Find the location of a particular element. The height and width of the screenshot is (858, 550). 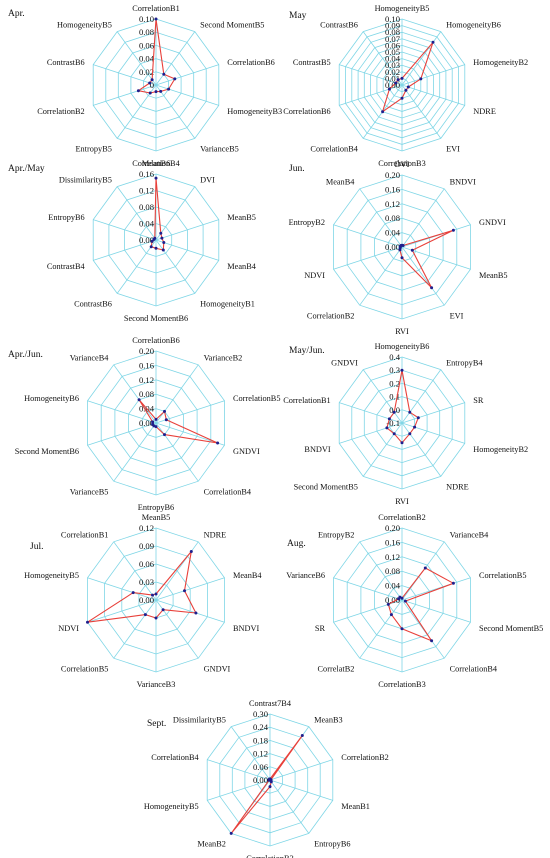

tick-label: 0.1 is located at coordinates (394, 397).